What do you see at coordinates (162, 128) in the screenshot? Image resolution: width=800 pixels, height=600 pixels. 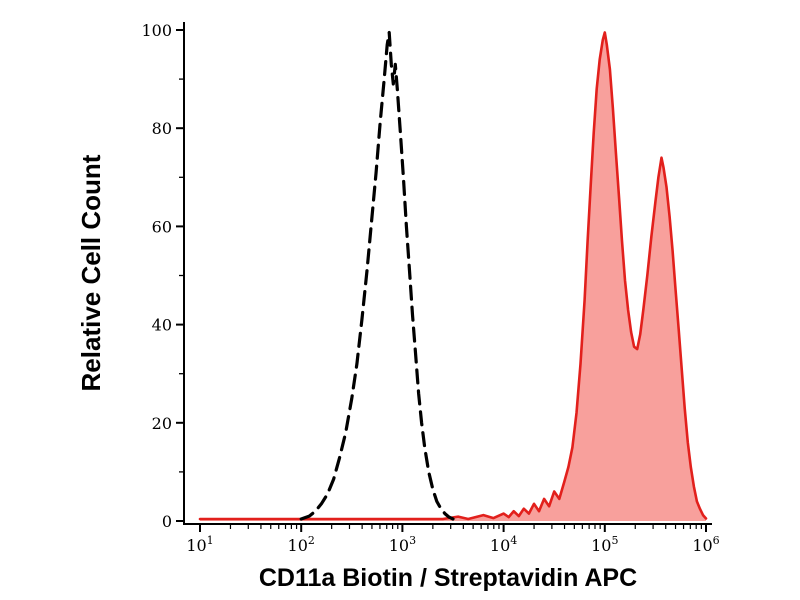 I see `y-tick-label: 80` at bounding box center [162, 128].